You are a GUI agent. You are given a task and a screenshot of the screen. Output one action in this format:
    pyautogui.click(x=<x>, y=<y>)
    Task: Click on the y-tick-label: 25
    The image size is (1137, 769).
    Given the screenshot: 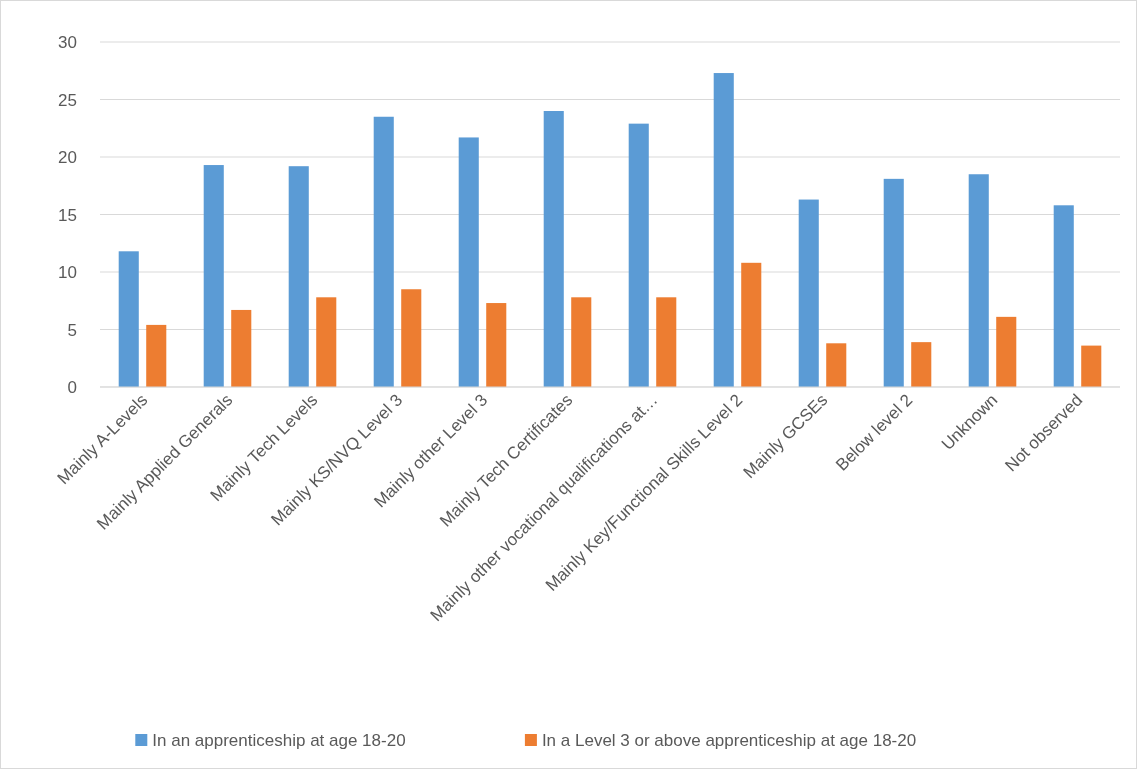 What is the action you would take?
    pyautogui.click(x=67, y=100)
    